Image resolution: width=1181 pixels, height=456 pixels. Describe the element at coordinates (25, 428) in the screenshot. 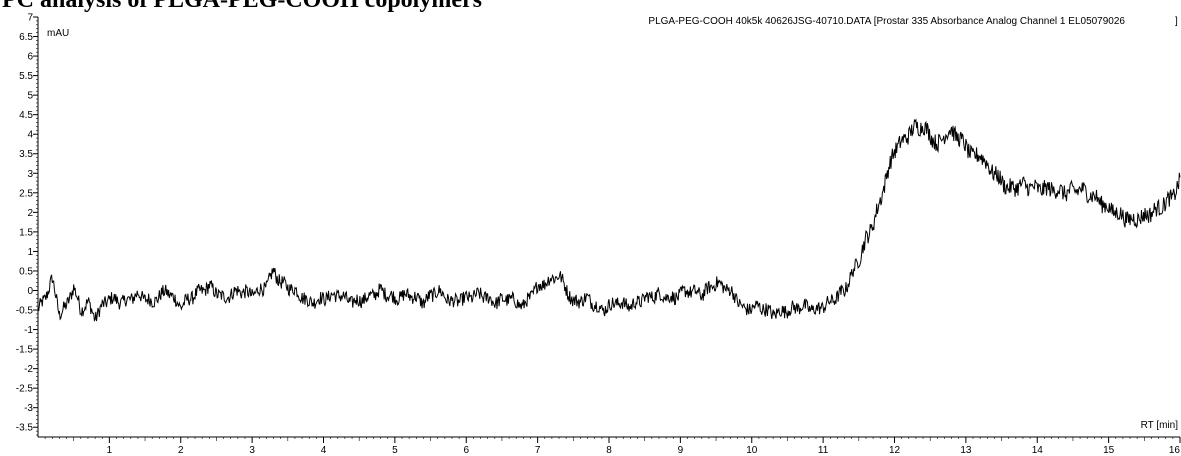

I see `y-tick-label: -3.5` at that location.